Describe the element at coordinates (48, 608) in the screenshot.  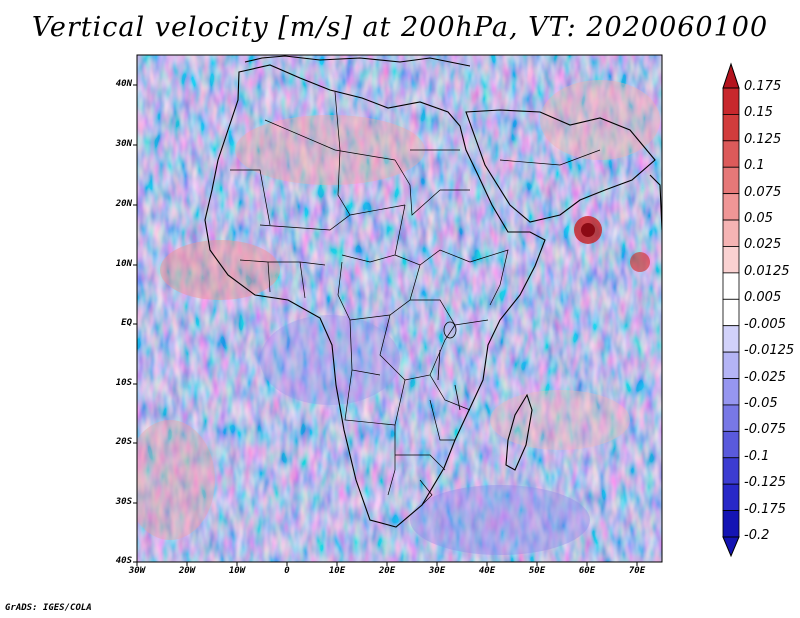
I see `credit-text: GrADS: IGES/COLA` at that location.